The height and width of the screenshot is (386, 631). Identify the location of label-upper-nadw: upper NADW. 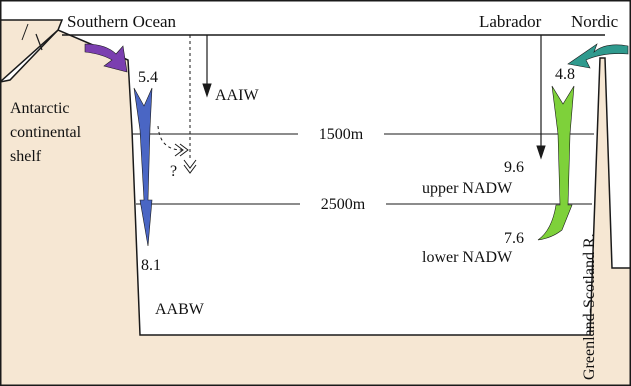
(467, 188).